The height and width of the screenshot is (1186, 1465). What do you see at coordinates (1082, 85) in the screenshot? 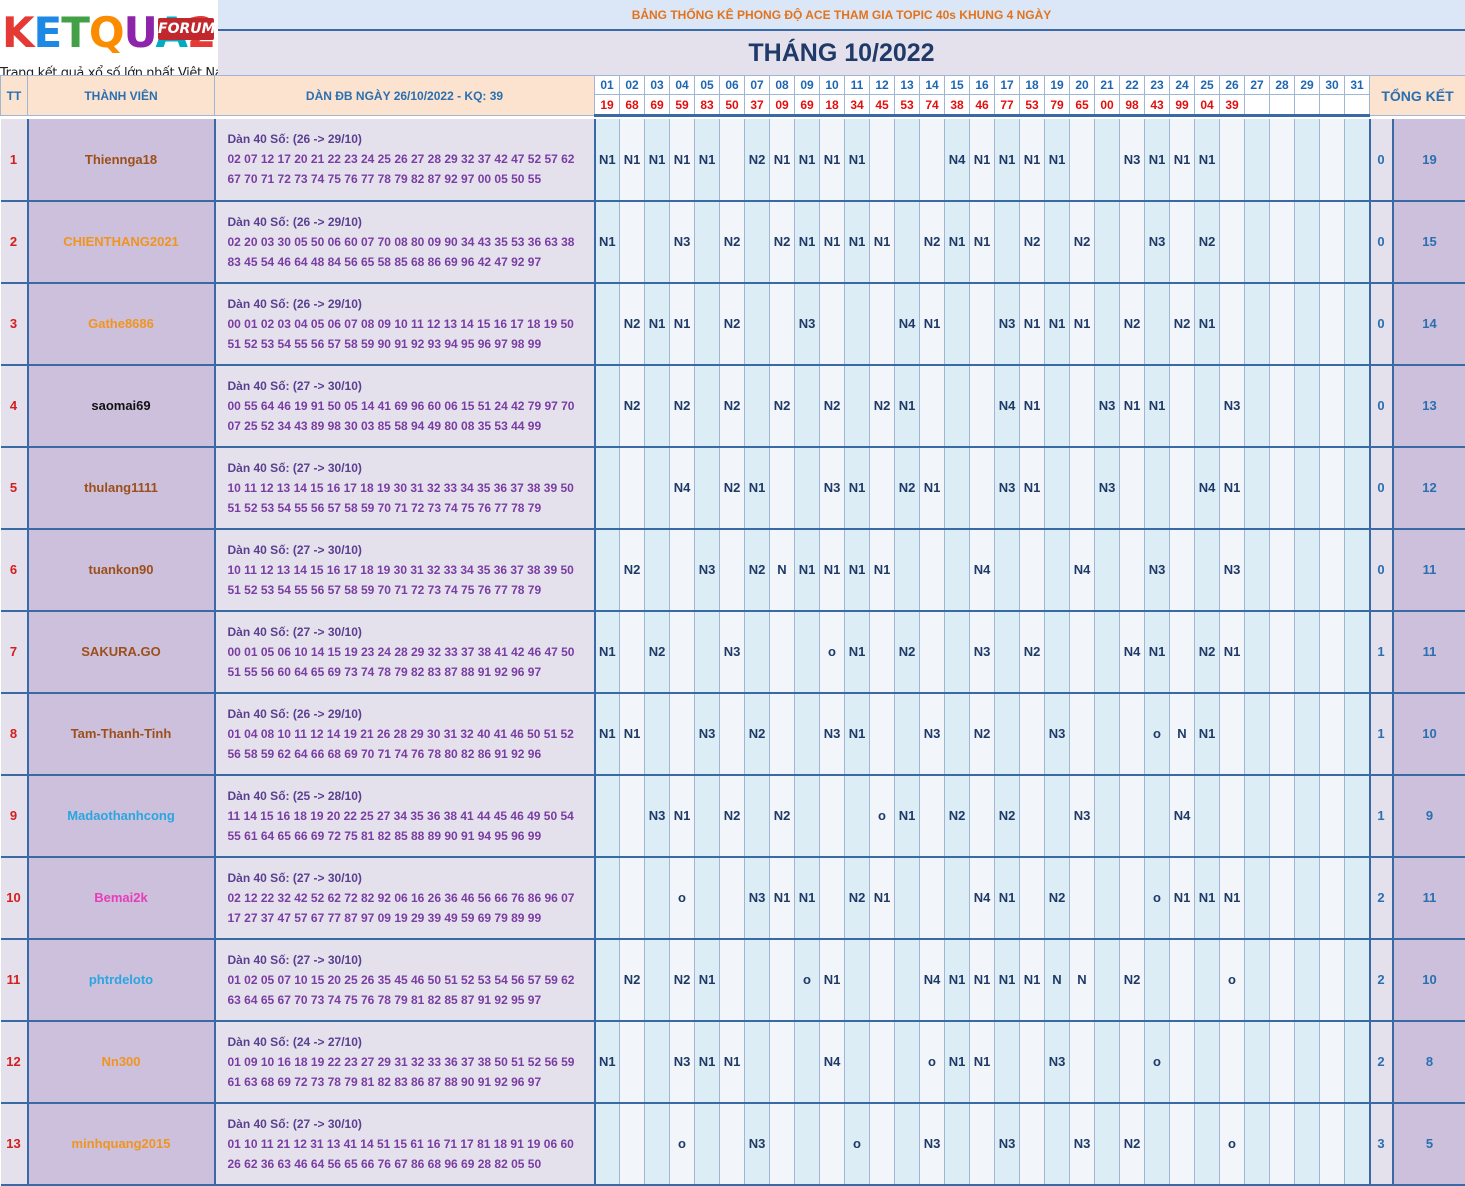
I see `day-header: 20` at bounding box center [1082, 85].